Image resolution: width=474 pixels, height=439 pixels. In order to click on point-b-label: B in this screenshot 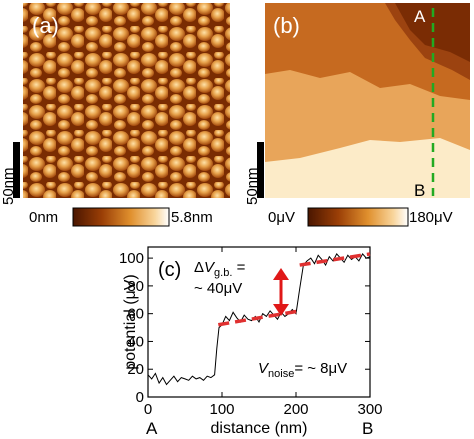, I will do `click(367, 428)`.